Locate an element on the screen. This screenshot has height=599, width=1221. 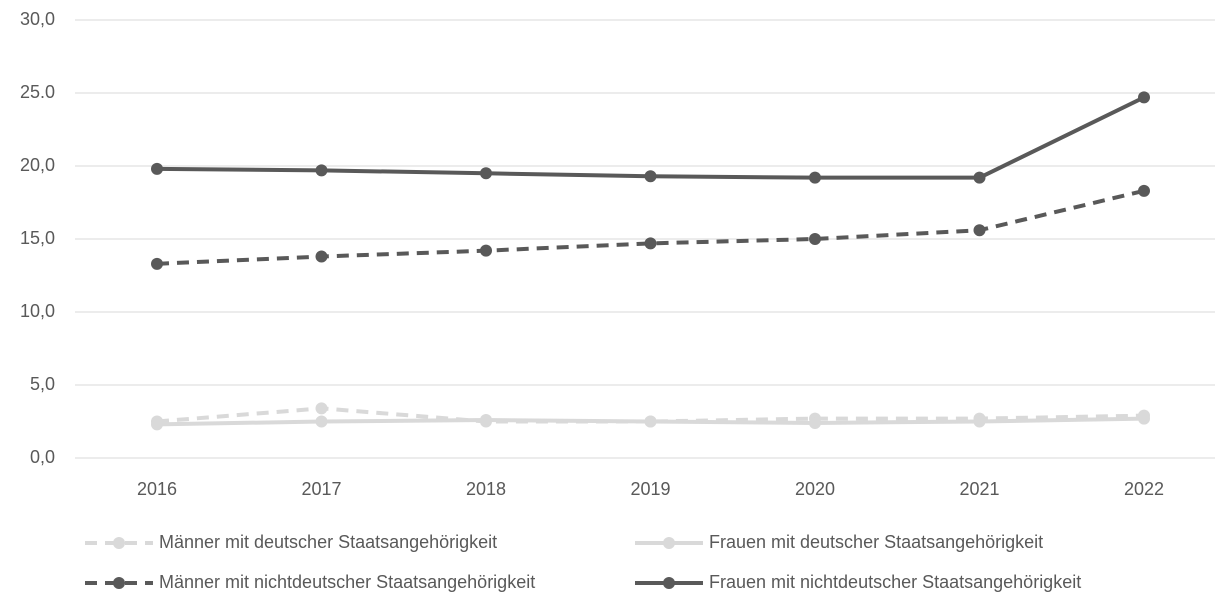
x-tick-label: 2019 is located at coordinates (650, 489).